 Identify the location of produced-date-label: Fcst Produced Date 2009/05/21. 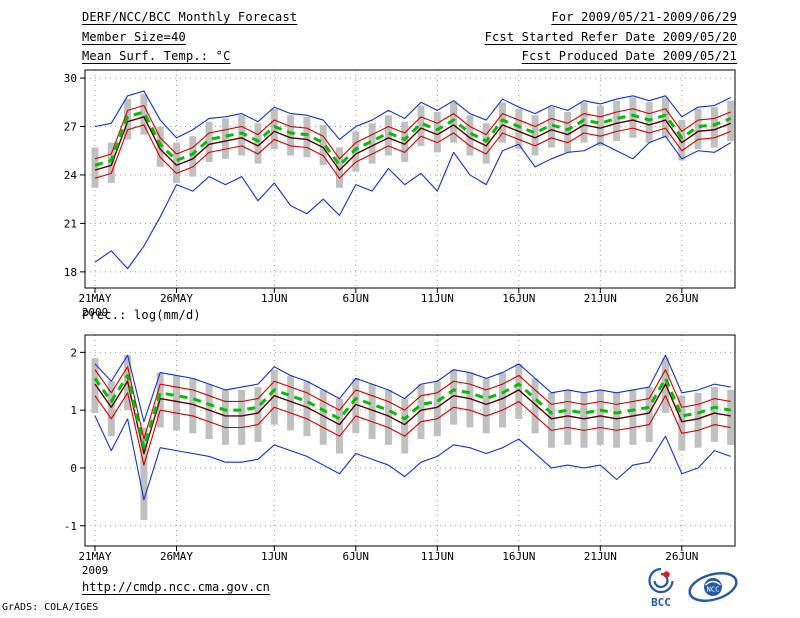
(629, 56).